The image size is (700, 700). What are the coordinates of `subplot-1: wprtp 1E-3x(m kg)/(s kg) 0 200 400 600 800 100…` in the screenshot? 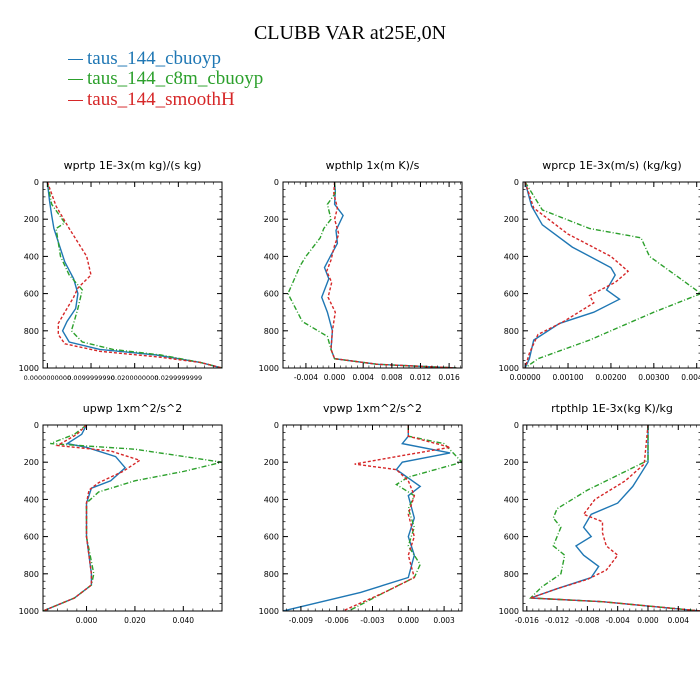 It's located at (121, 270).